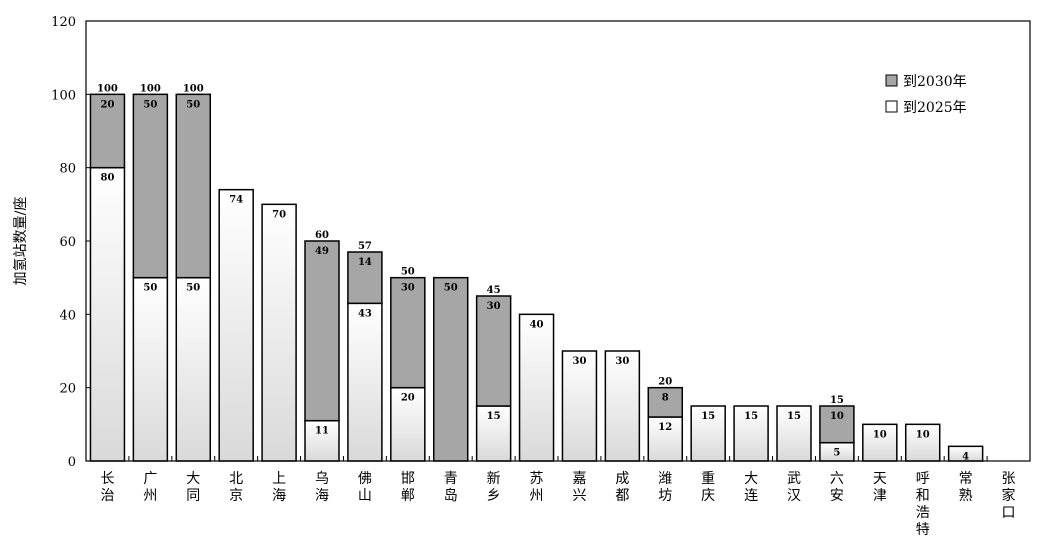  Describe the element at coordinates (236, 487) in the screenshot. I see `x-tick-label-3: 北京` at that location.